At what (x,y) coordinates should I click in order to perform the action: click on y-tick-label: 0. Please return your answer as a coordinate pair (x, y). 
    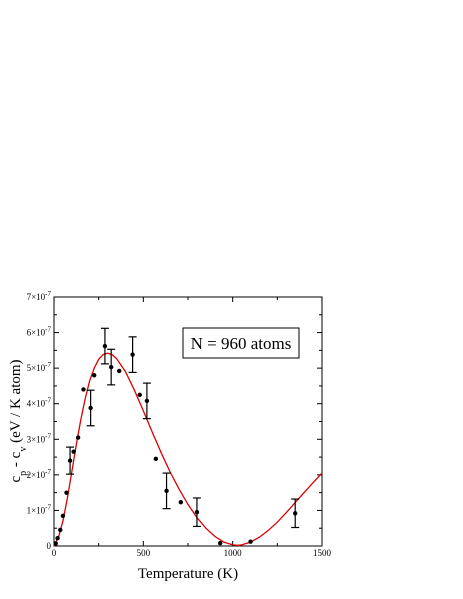
    Looking at the image, I should click on (49, 546).